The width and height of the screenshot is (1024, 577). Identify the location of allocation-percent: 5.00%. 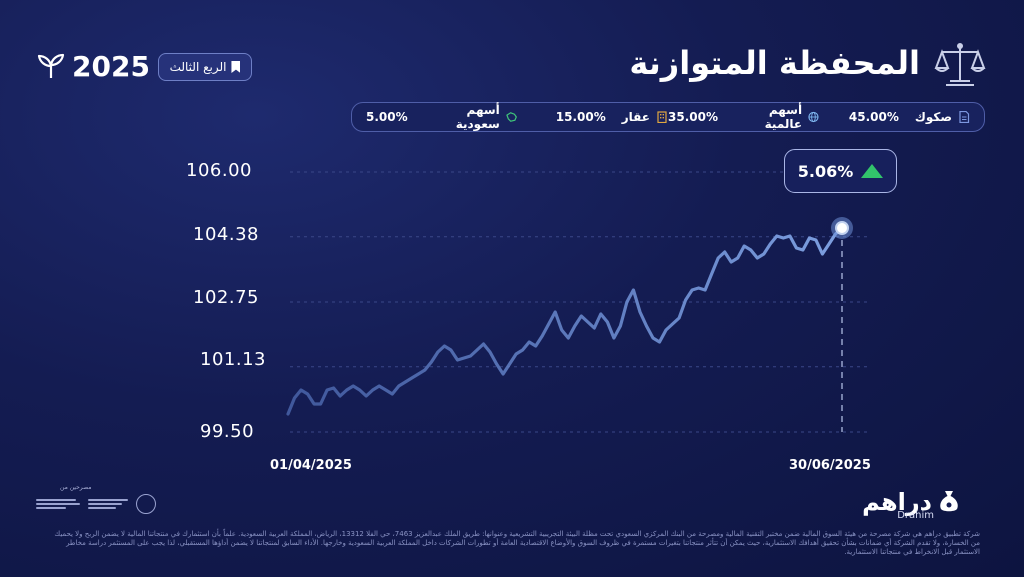
(387, 117).